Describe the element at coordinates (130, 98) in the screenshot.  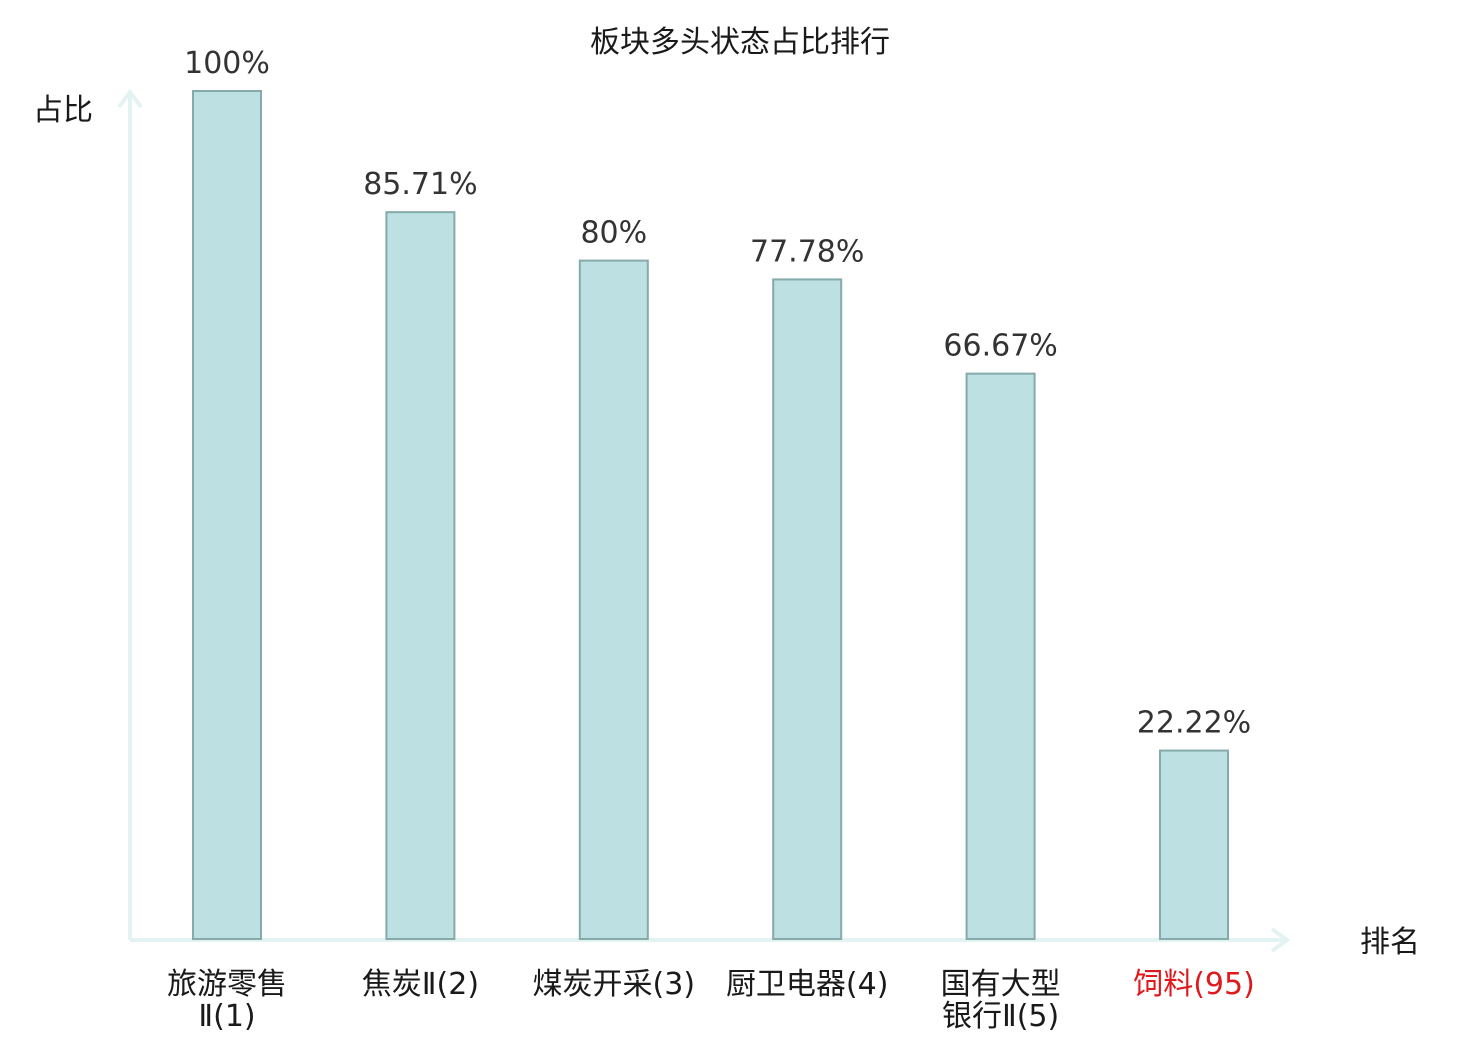
I see `y-axis-arrow-icon` at that location.